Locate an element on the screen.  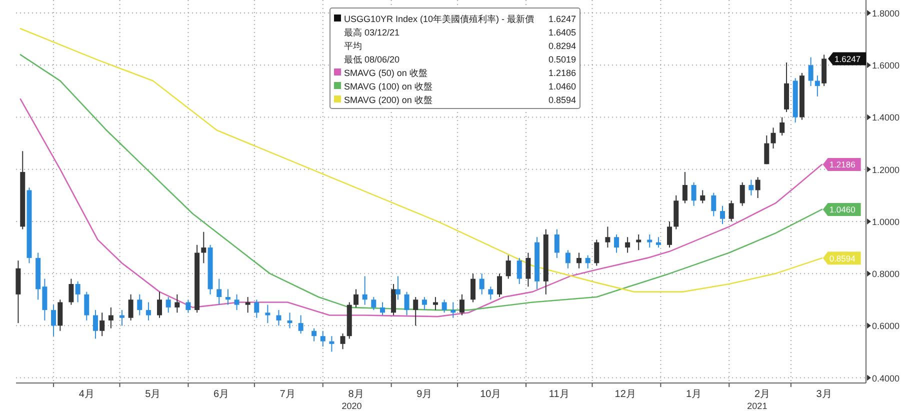
text: 最高 03/12/21 1.6405 is located at coordinates (460, 33).